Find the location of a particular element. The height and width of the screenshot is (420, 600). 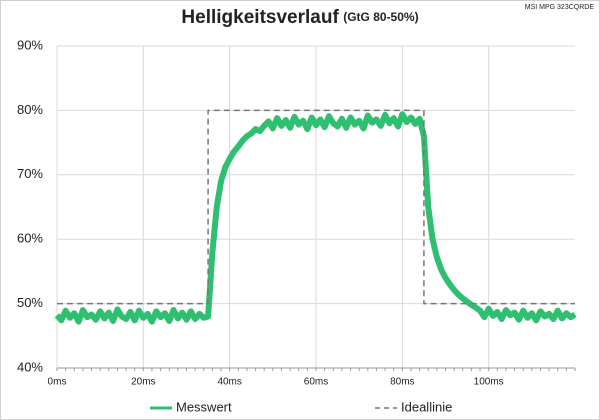

y-tick-label: 90% is located at coordinates (30, 44).